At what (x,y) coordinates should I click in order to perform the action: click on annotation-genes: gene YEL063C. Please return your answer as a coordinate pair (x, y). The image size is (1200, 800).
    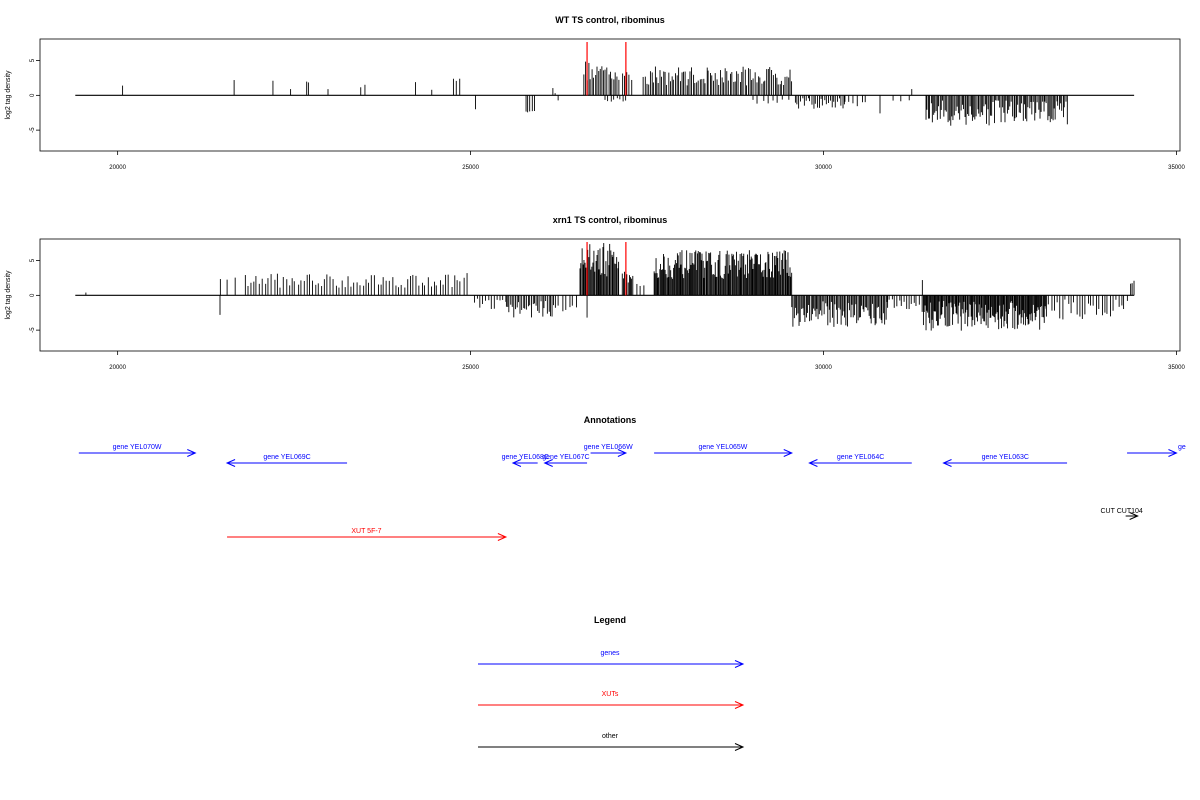
    Looking at the image, I should click on (1005, 460).